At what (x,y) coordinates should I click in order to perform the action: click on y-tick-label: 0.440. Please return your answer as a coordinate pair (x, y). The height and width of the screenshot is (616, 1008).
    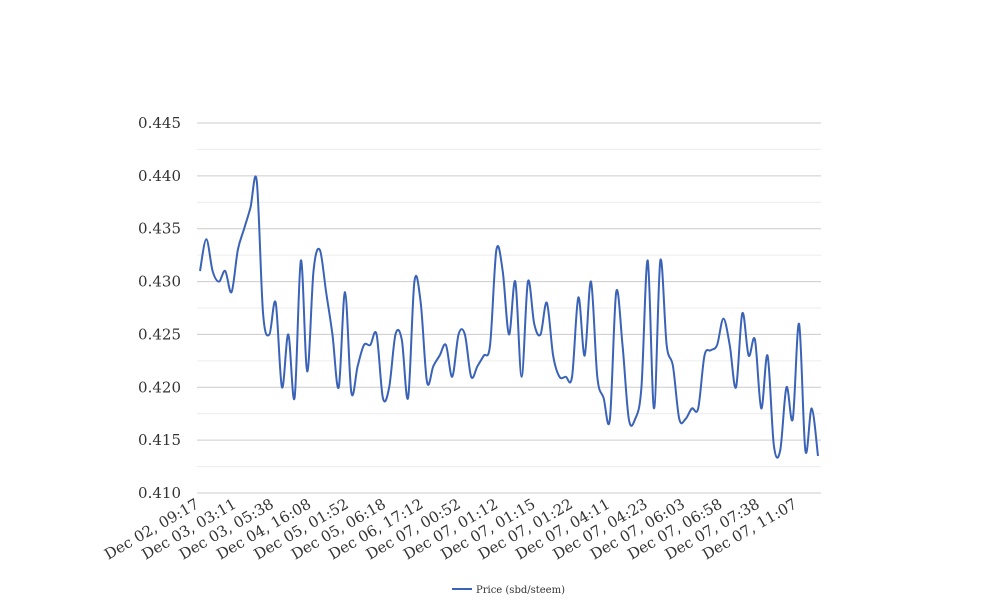
    Looking at the image, I should click on (159, 176).